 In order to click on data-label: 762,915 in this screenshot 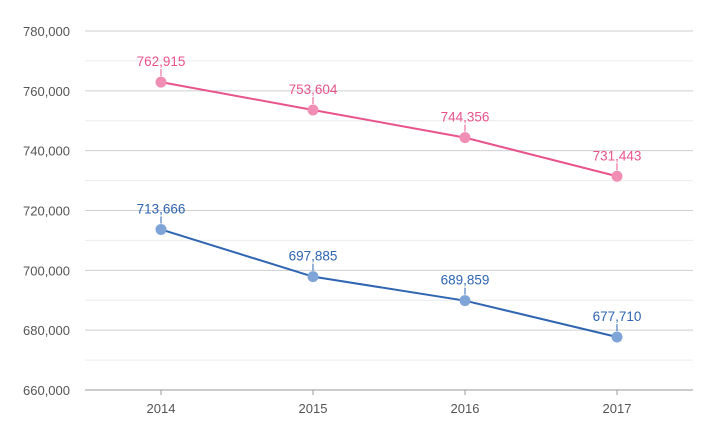, I will do `click(161, 61)`.